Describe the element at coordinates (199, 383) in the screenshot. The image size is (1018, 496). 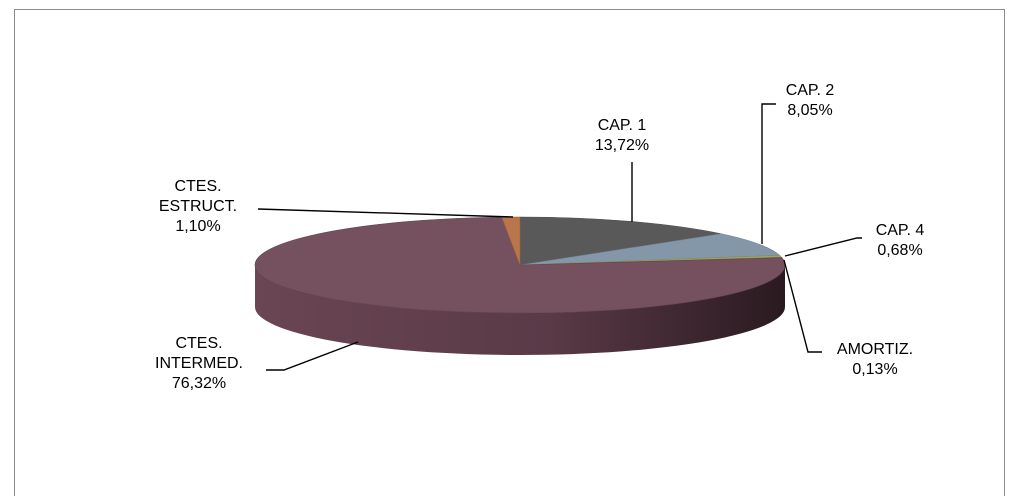
I see `data-label-value-ctes-intermed: 76,32%` at that location.